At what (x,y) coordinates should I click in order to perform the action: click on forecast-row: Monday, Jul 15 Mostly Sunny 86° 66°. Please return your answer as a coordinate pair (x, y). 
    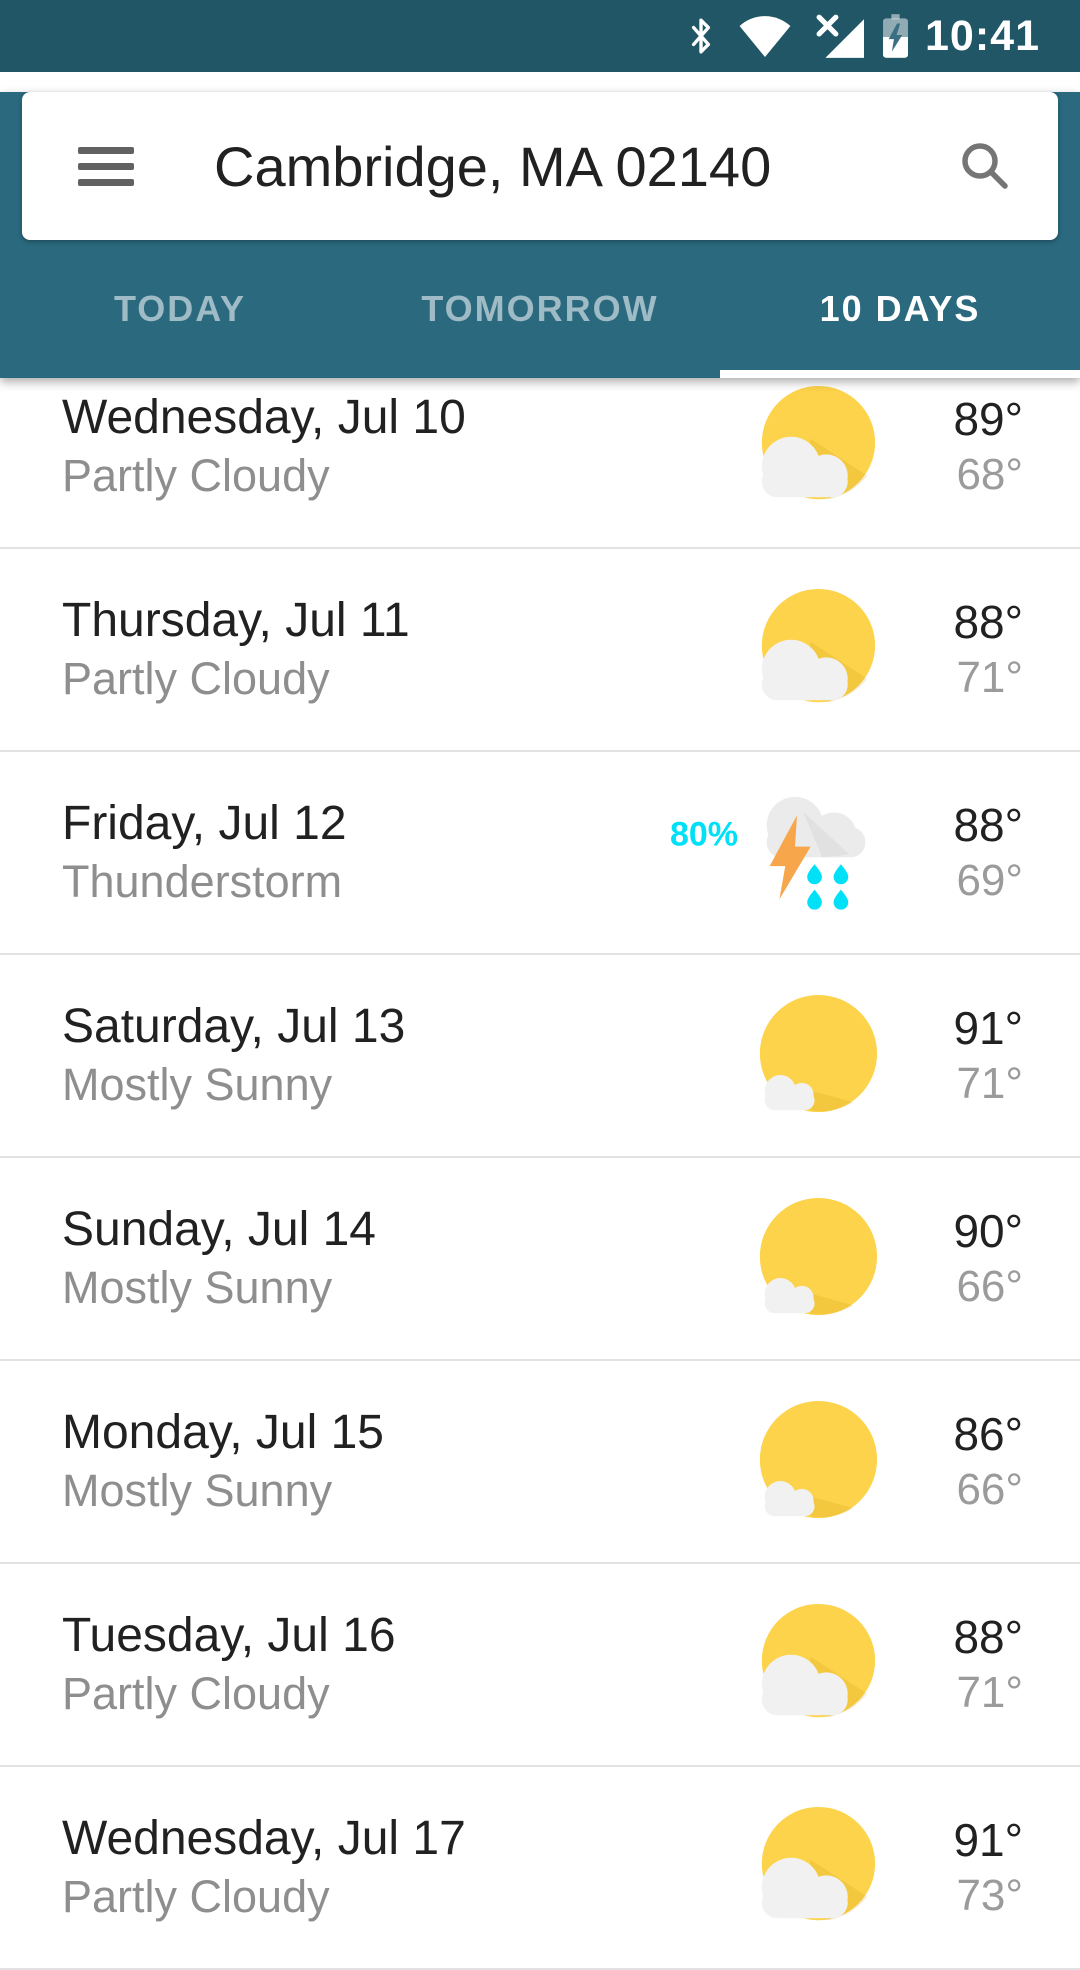
    Looking at the image, I should click on (540, 1462).